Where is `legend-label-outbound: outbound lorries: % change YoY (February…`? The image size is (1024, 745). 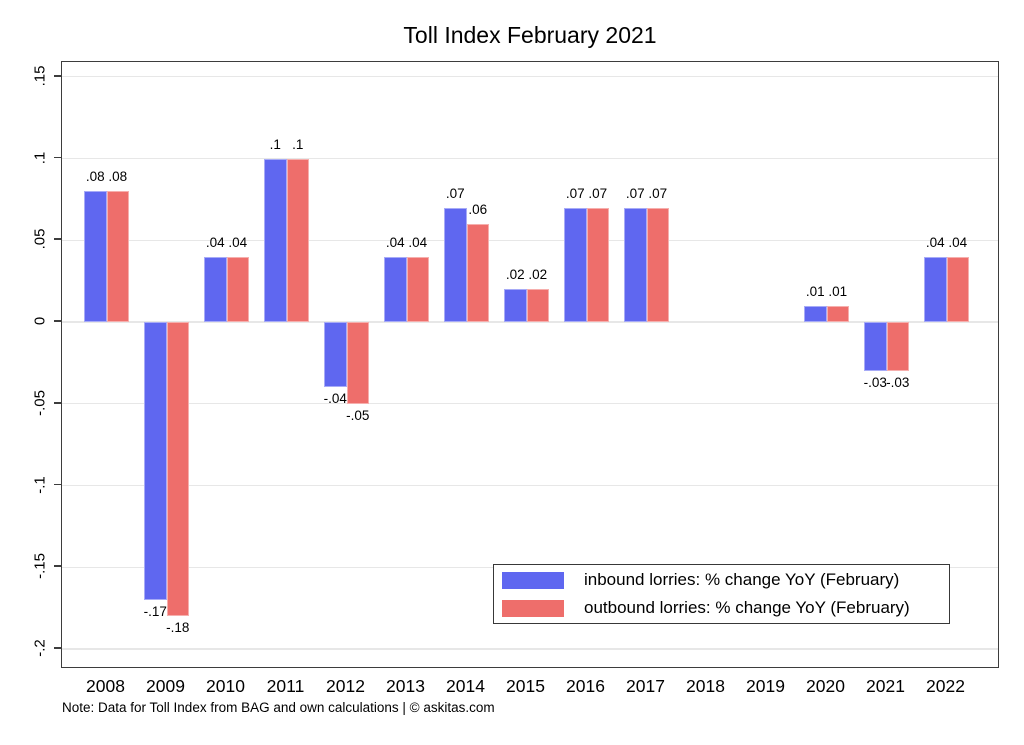
legend-label-outbound: outbound lorries: % change YoY (February… is located at coordinates (747, 607).